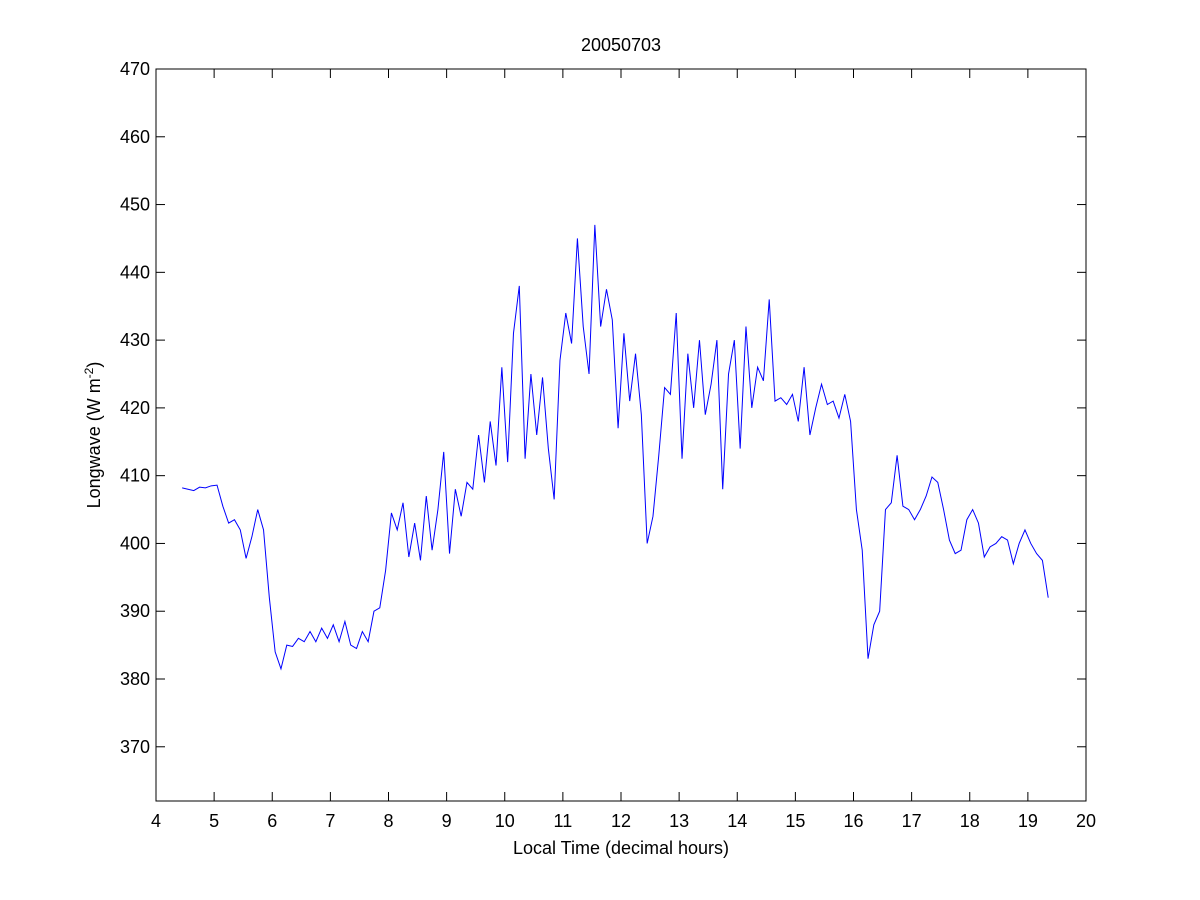 The image size is (1200, 900). What do you see at coordinates (853, 821) in the screenshot?
I see `x-tick-label: 16` at bounding box center [853, 821].